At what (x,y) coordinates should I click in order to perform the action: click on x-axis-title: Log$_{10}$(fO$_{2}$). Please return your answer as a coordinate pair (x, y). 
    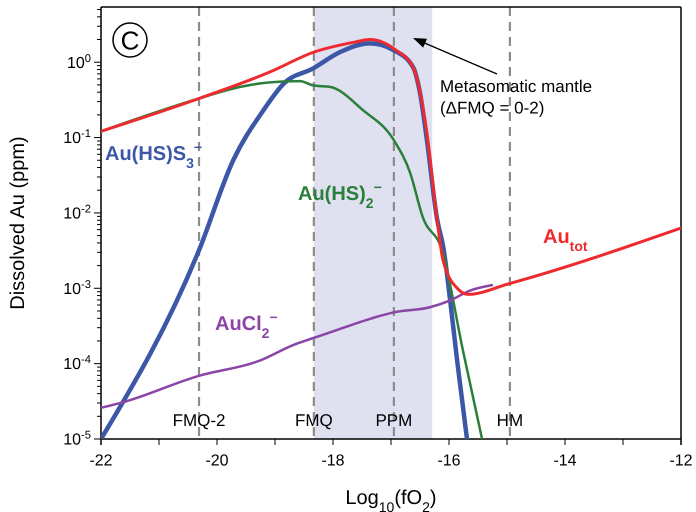
    Looking at the image, I should click on (391, 499).